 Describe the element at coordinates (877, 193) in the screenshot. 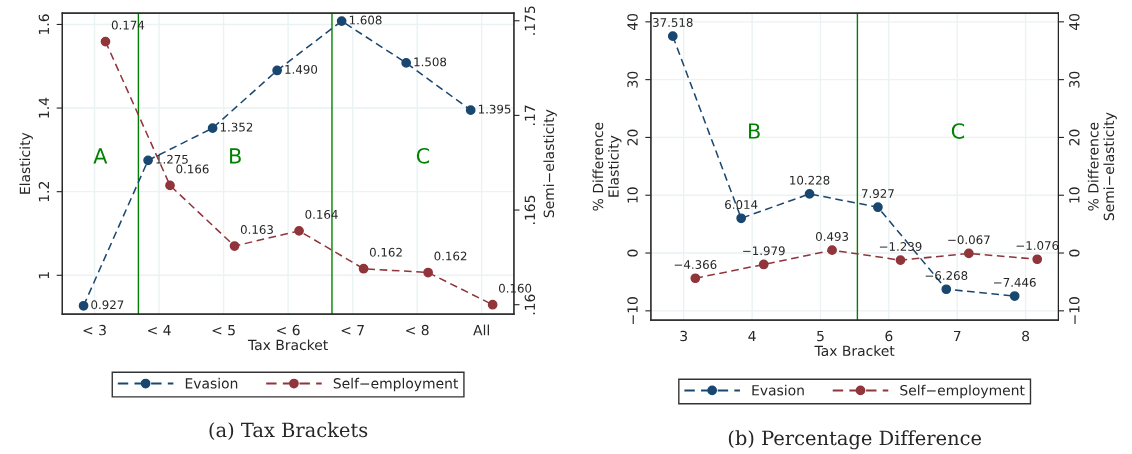

I see `data-label: 7.927` at that location.